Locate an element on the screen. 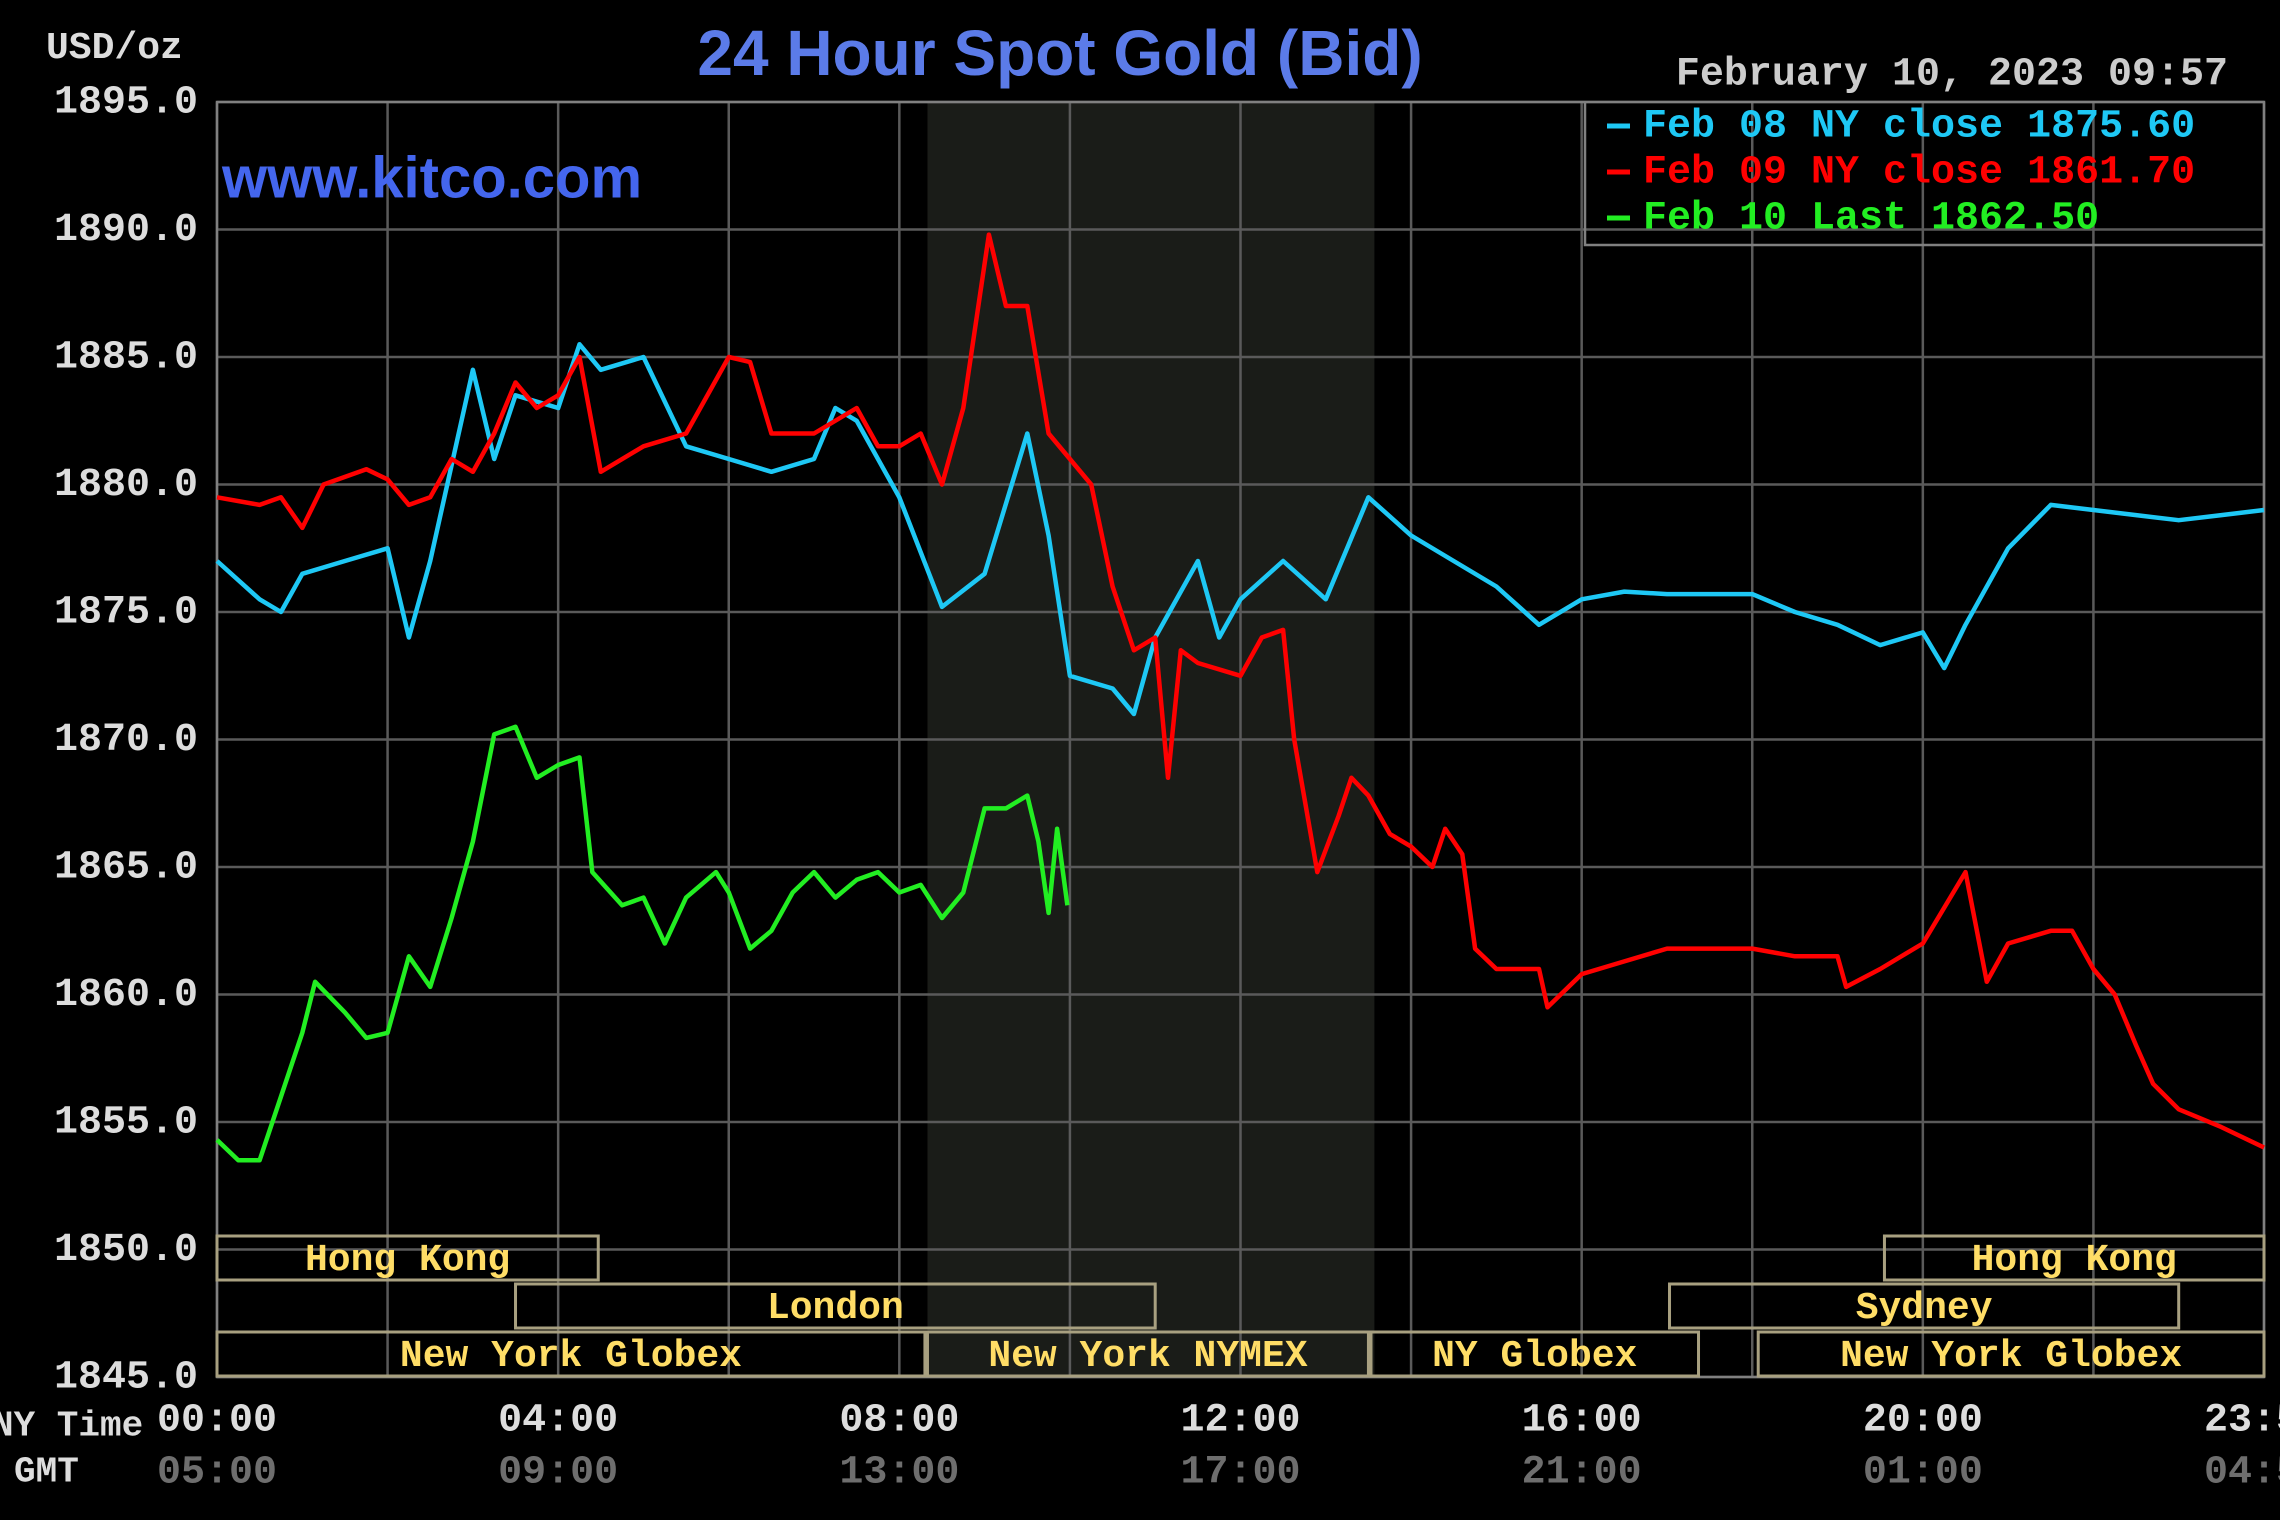  x2-tick-label: 13:00 is located at coordinates (899, 1473).